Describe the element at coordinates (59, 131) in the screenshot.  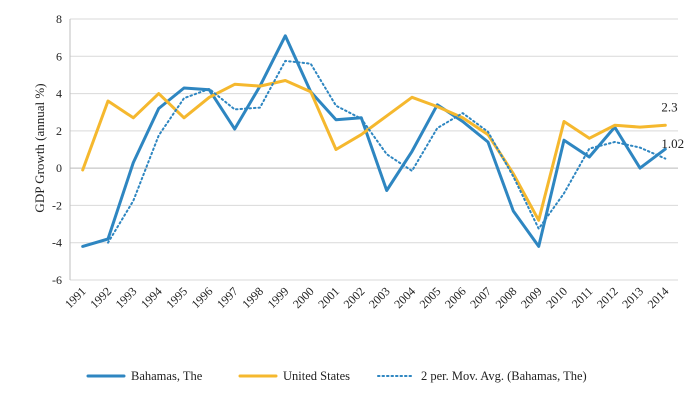
I see `y-tick-label: 2` at that location.